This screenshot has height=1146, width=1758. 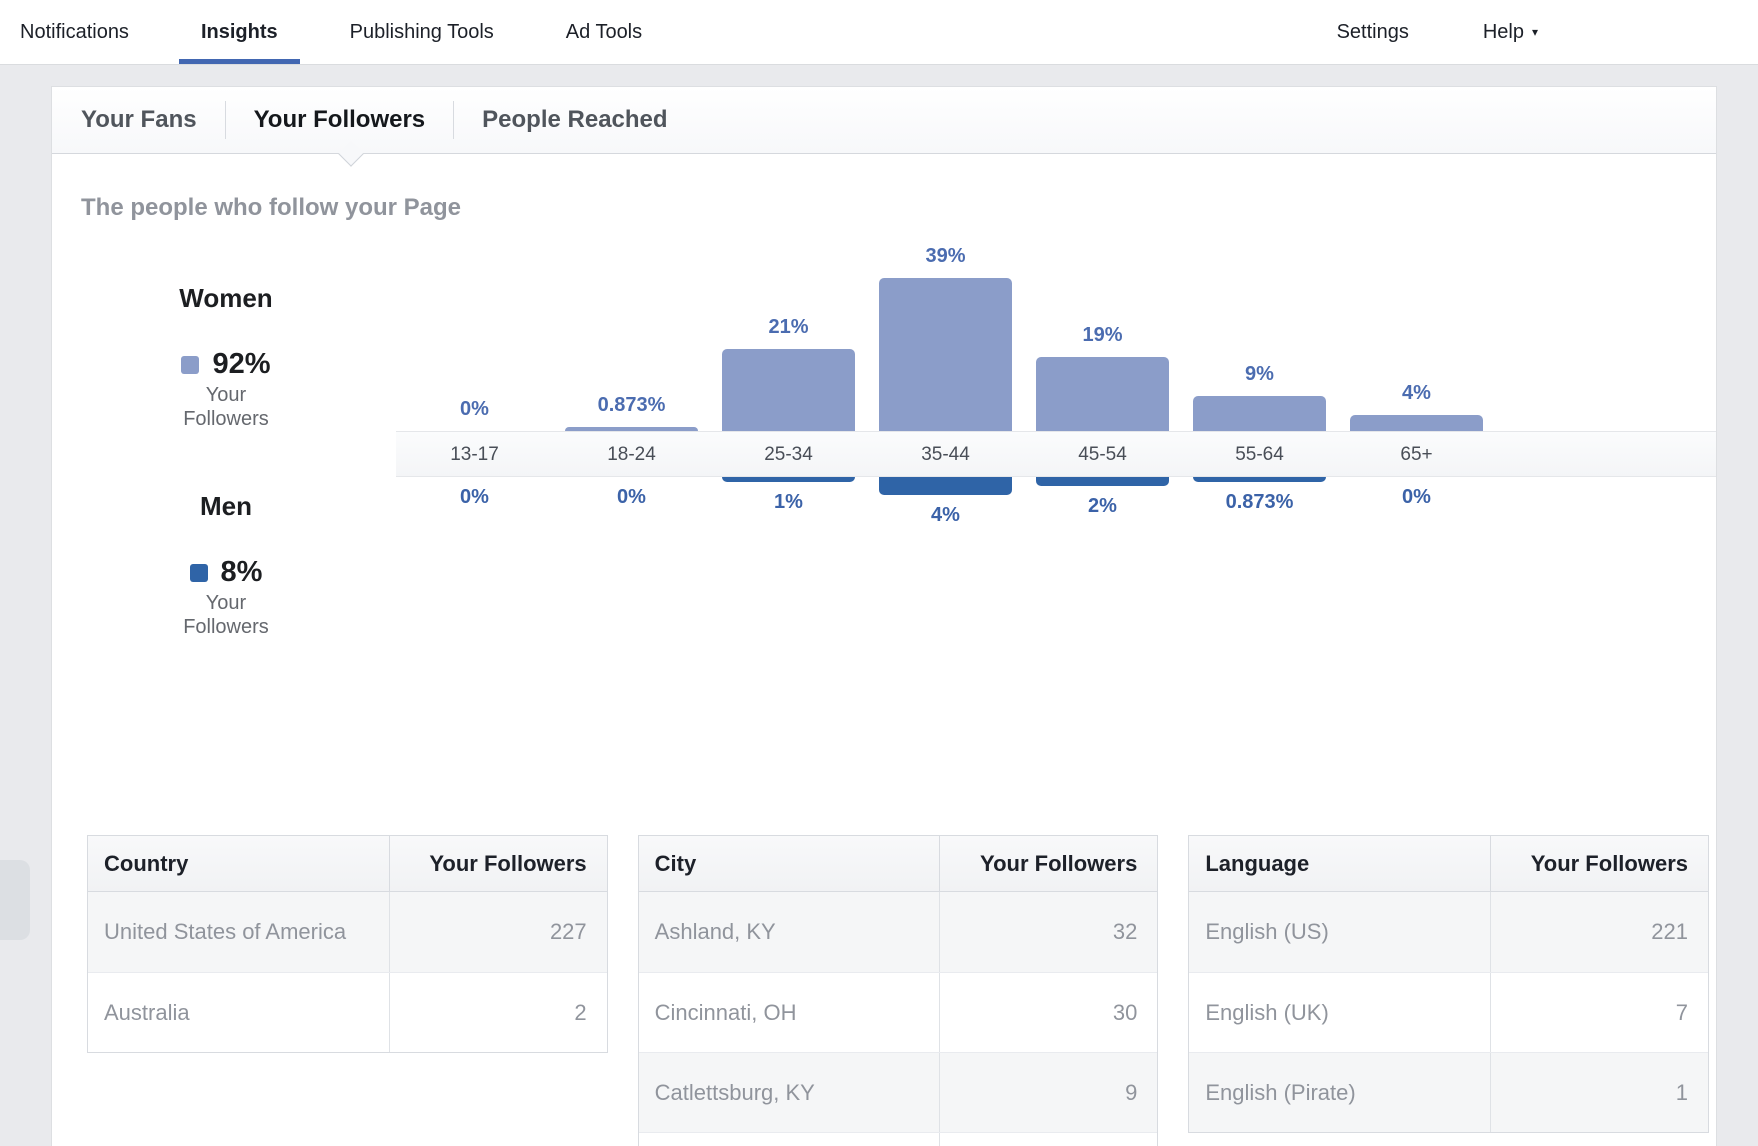 I want to click on chart-slot-18-24: 0.873% 18-24 0%, so click(x=631, y=402).